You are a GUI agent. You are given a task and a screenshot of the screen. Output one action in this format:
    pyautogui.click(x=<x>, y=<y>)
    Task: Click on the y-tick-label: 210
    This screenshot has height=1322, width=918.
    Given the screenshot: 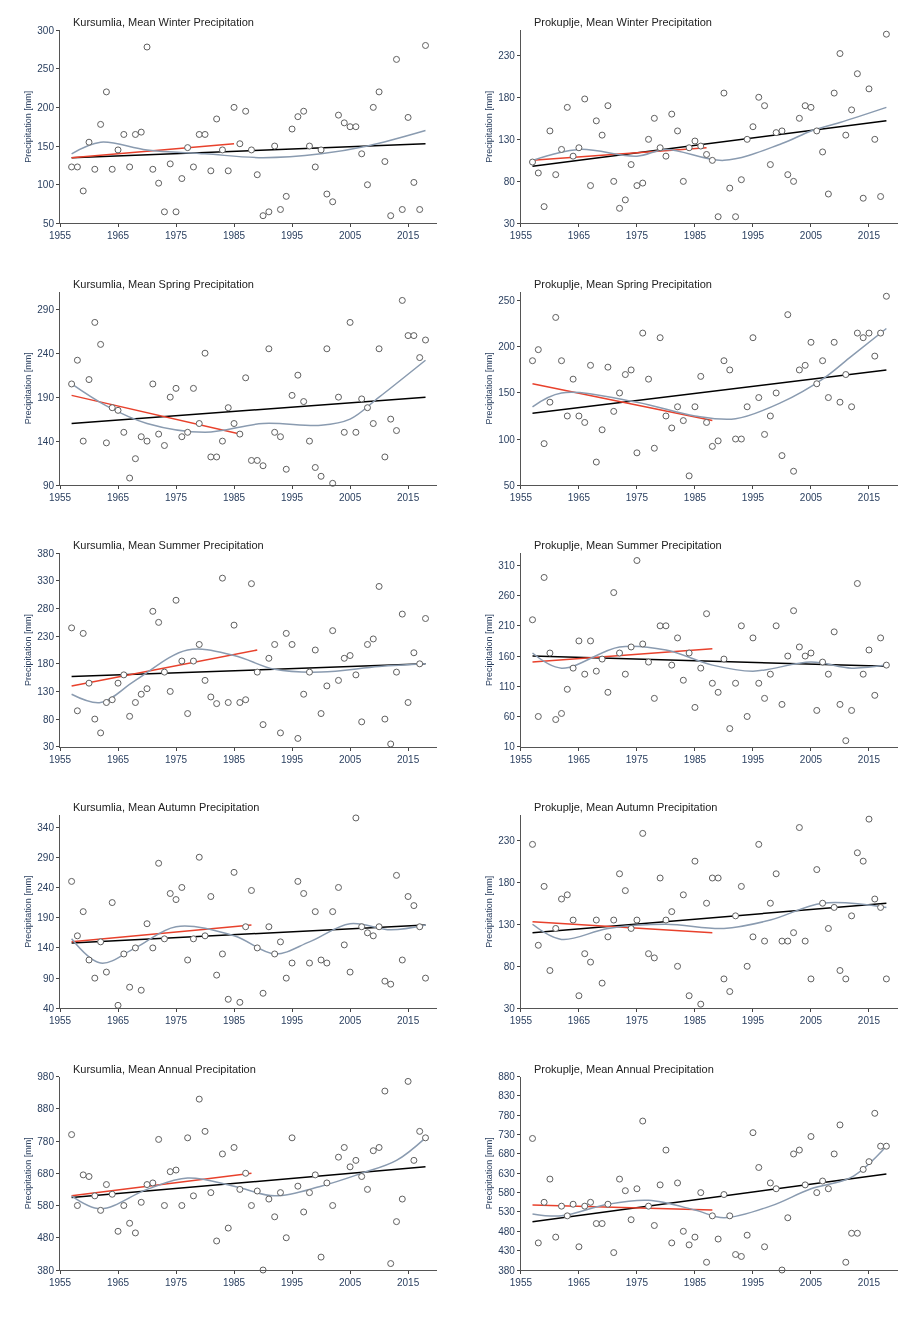 What is the action you would take?
    pyautogui.click(x=507, y=626)
    